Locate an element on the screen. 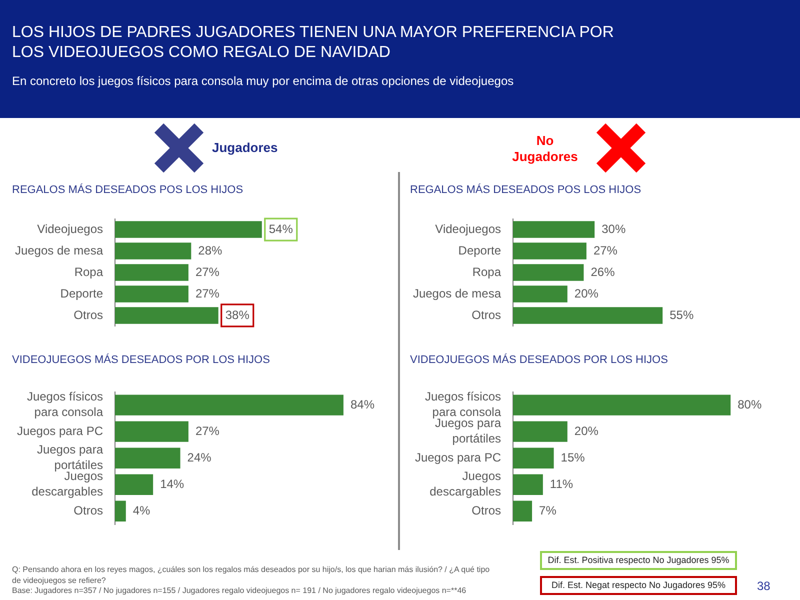 This screenshot has width=800, height=600. text: Dif. Est. Positiva respecto No Jugadores 95% is located at coordinates (638, 560).